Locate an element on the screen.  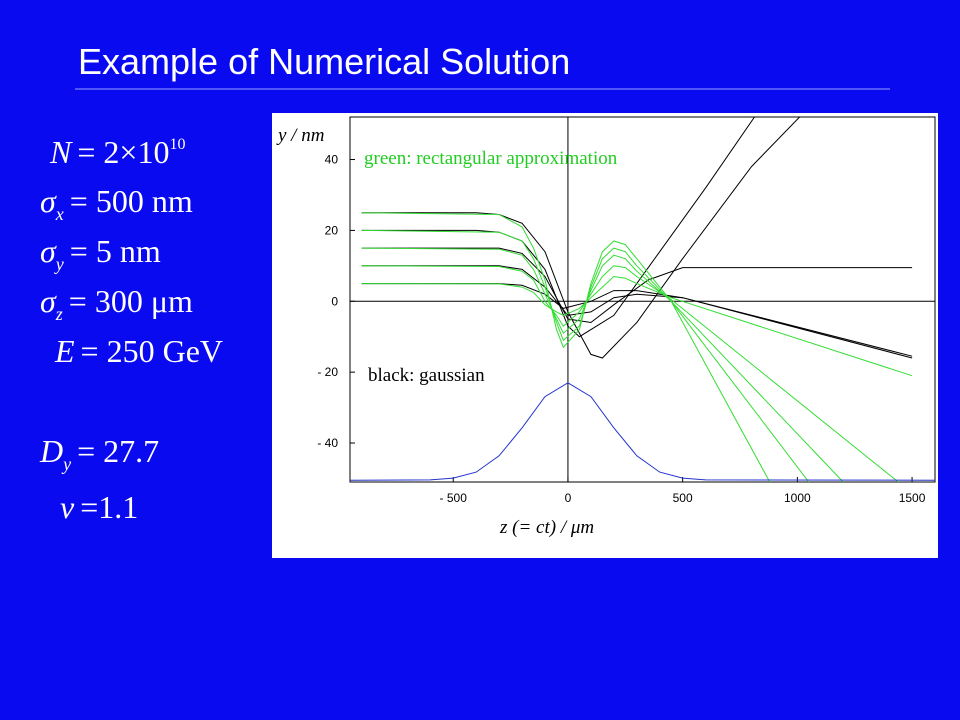
equation: σx = 500 nm is located at coordinates (116, 203).